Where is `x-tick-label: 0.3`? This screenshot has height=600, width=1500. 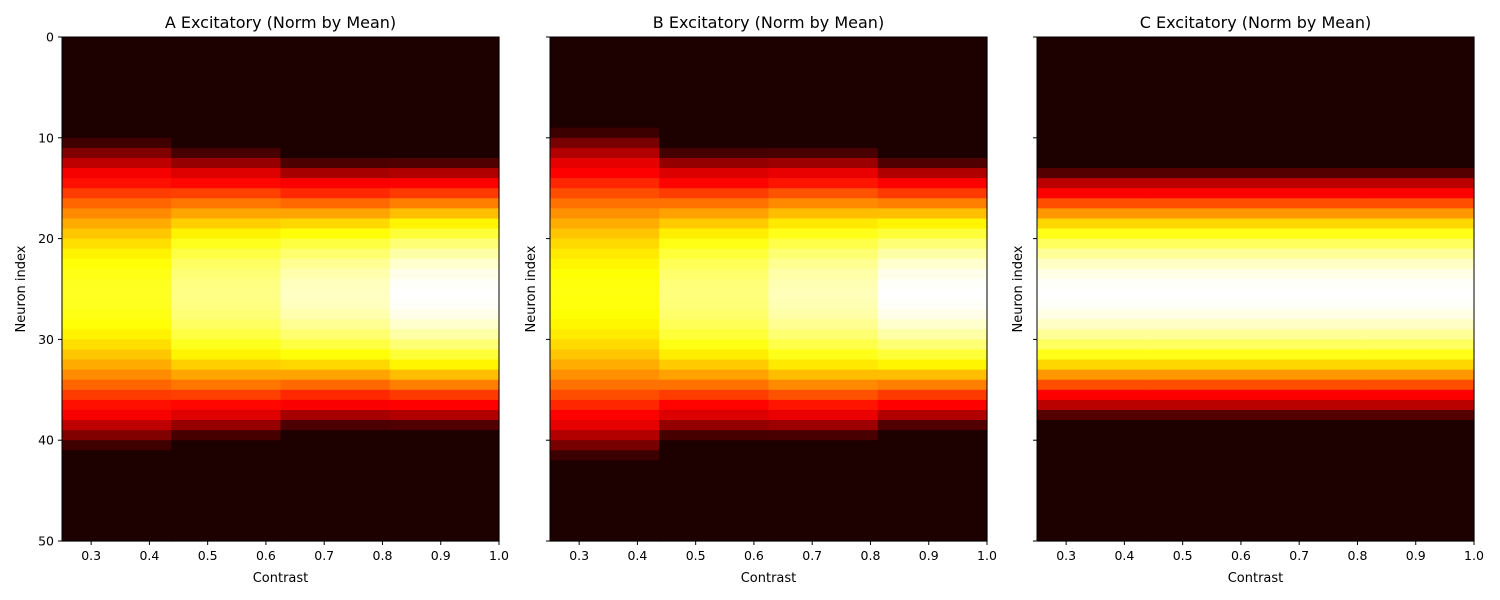
x-tick-label: 0.3 is located at coordinates (579, 555).